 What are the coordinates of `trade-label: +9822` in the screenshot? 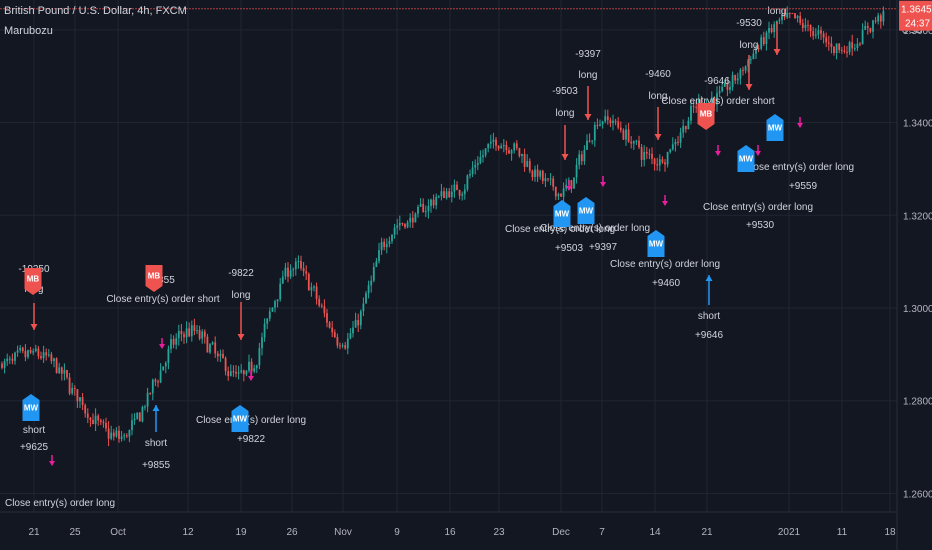 It's located at (251, 439).